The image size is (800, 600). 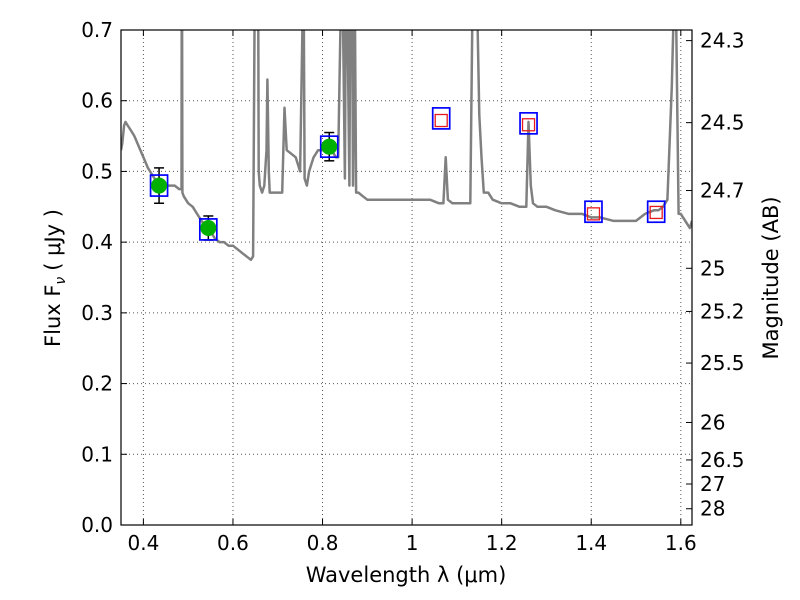 I want to click on x-tick-label: 0.4, so click(x=143, y=543).